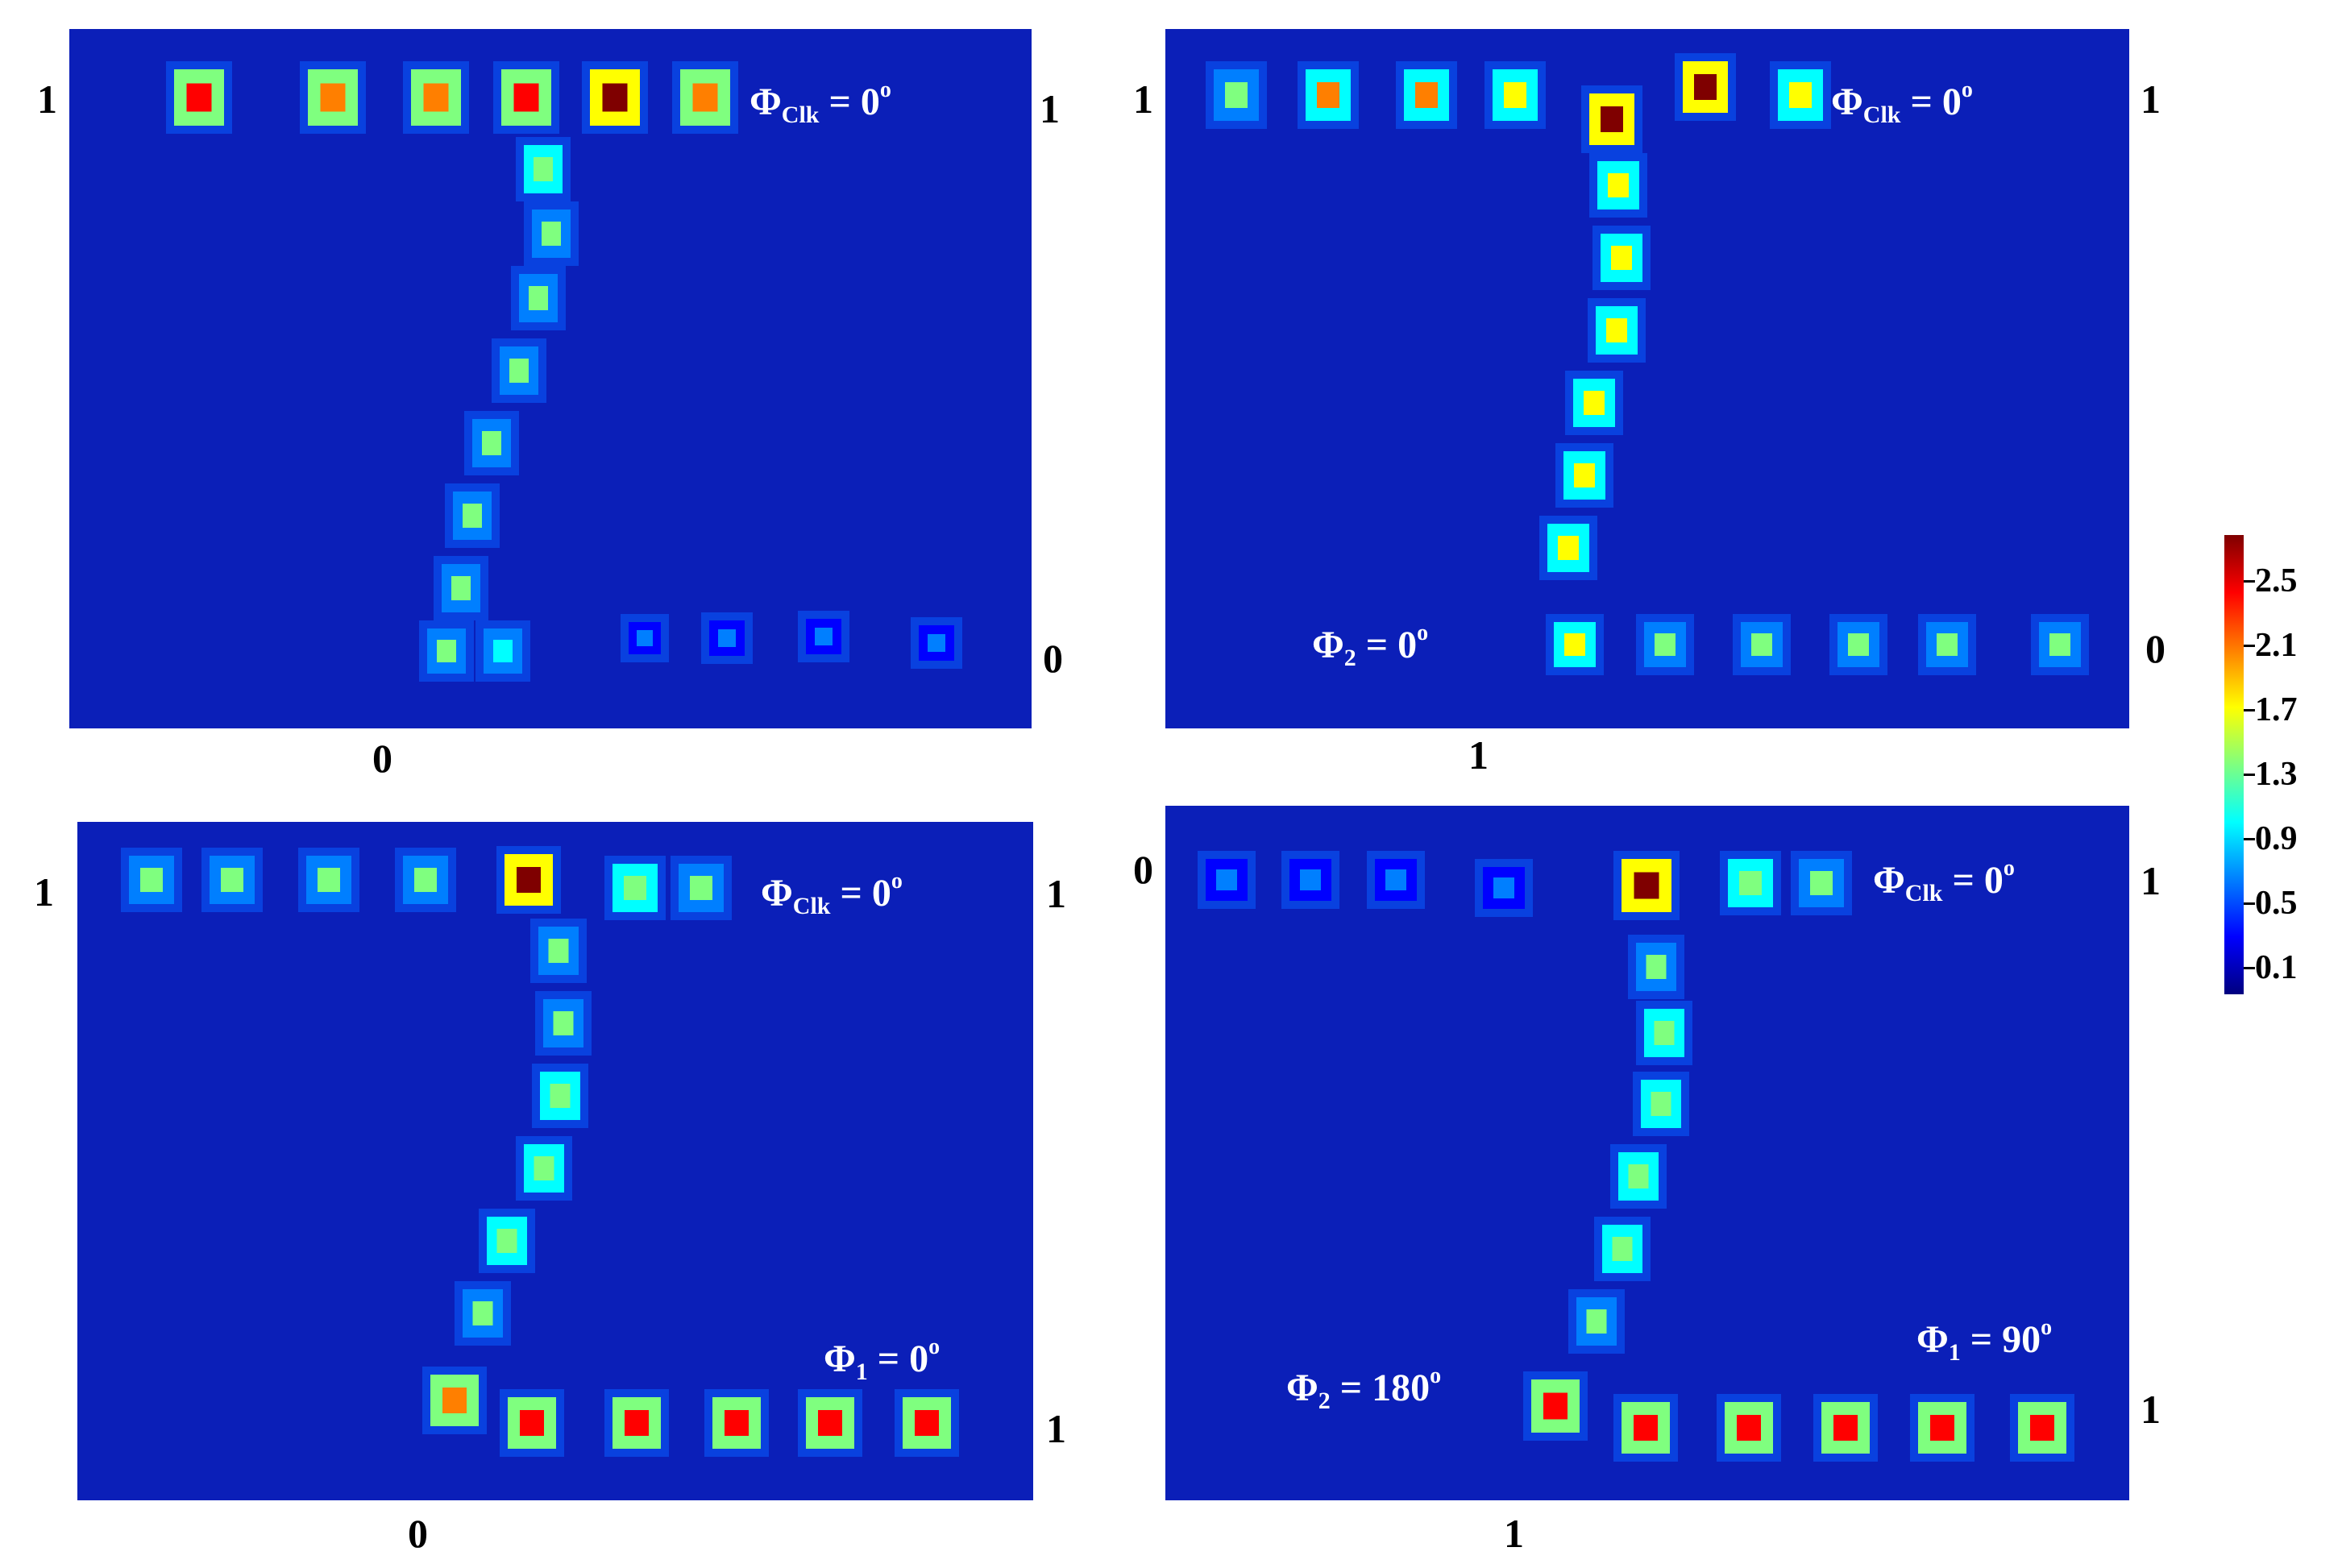 The height and width of the screenshot is (1568, 2342). I want to click on colorbar-gradient, so click(2234, 764).